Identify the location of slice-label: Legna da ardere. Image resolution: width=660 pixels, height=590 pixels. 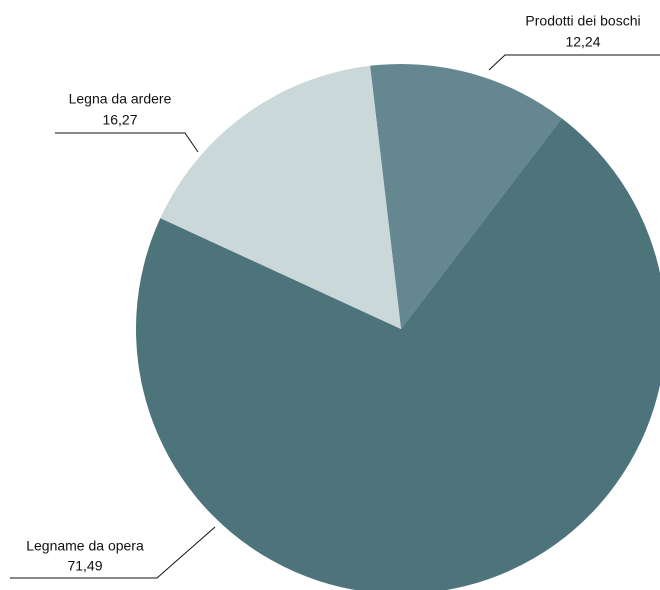
(120, 99).